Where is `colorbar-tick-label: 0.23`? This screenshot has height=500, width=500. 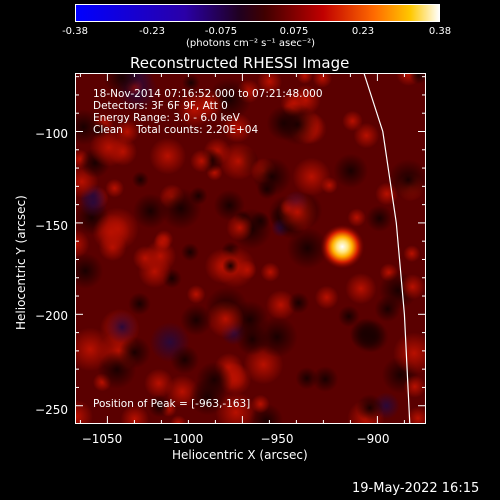
colorbar-tick-label: 0.23 is located at coordinates (363, 31).